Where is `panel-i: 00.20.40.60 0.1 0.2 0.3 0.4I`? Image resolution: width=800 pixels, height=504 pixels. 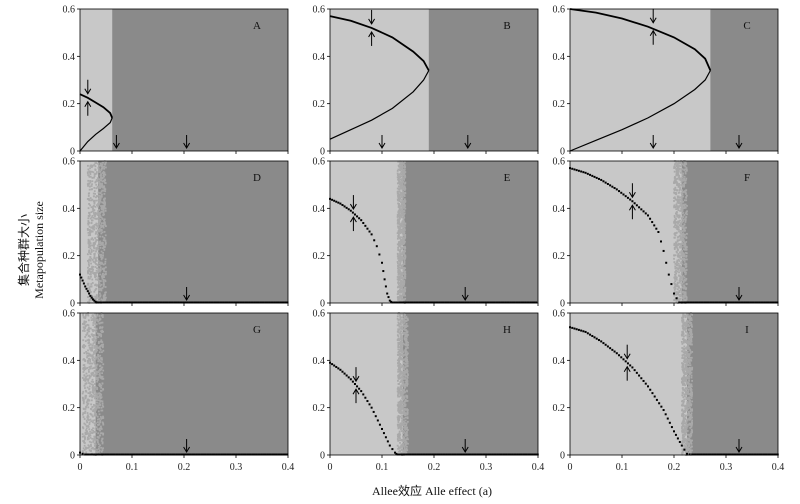 panel-i: 00.20.40.60 0.1 0.2 0.3 0.4I is located at coordinates (669, 391).